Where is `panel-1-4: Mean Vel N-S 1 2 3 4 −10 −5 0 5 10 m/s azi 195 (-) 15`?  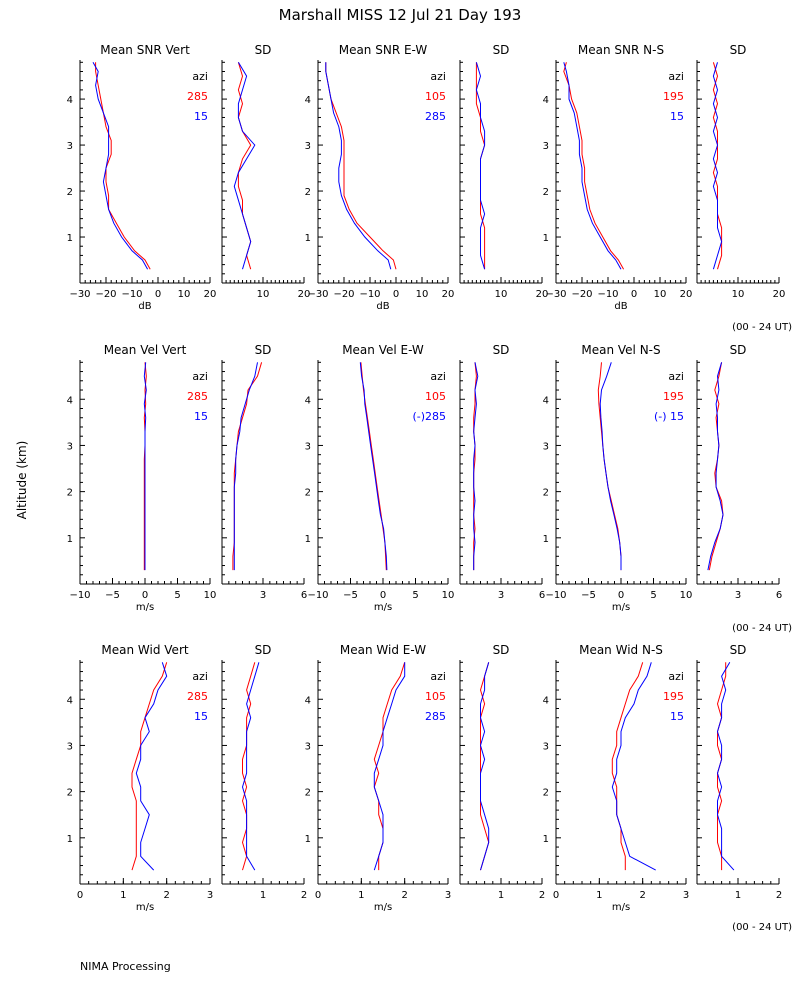
panel-1-4: Mean Vel N-S 1 2 3 4 −10 −5 0 5 10 m/s azi 195 (-) 15 is located at coordinates (618, 478).